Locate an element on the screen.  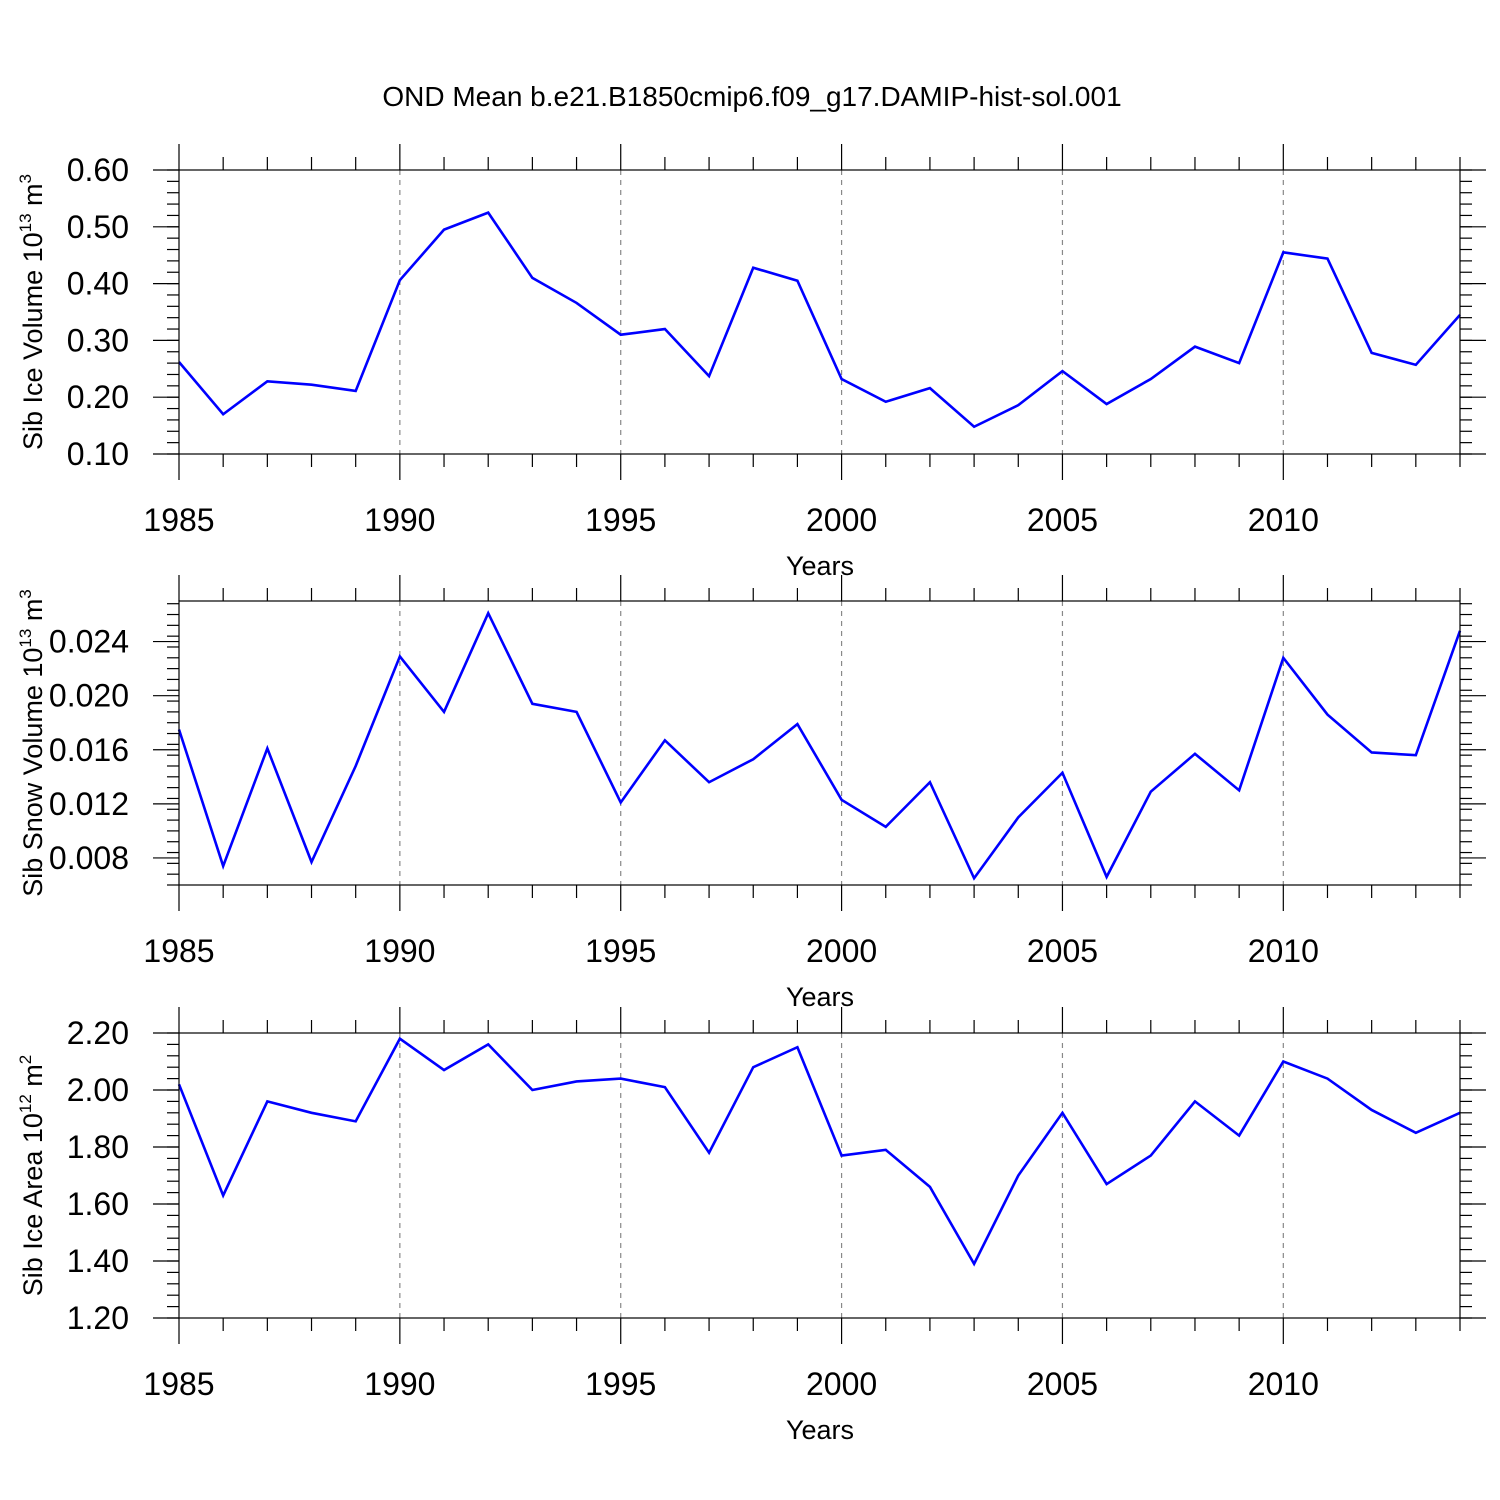
y-tick-label: 1.60 is located at coordinates (98, 1204).